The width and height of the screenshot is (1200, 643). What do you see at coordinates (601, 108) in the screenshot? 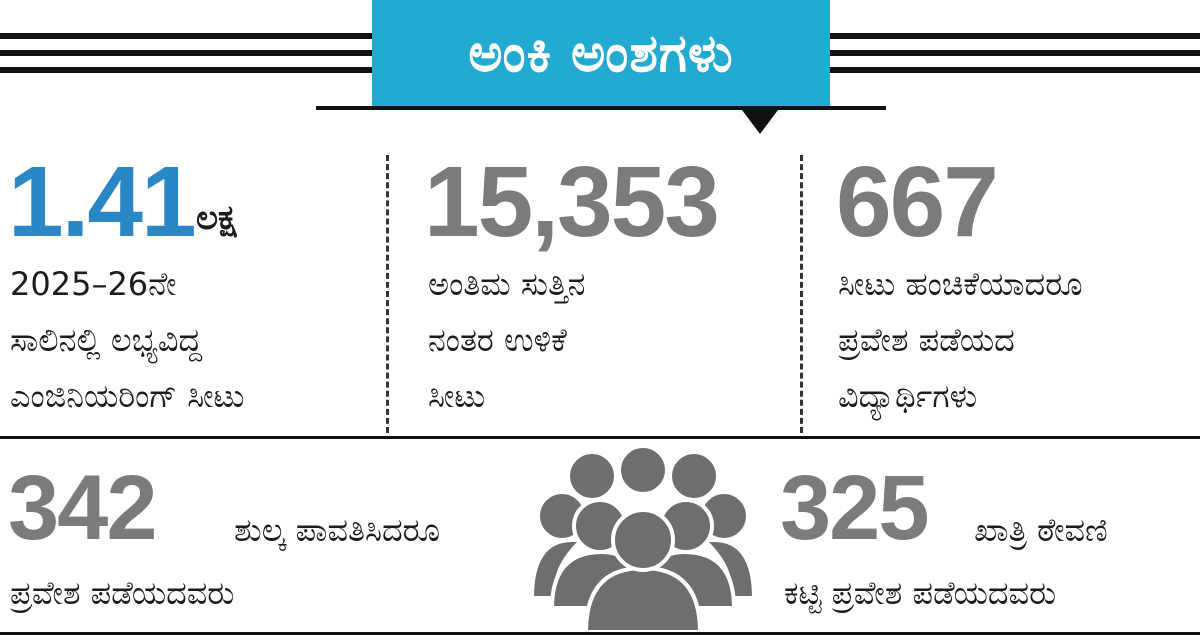
I see `title-underline` at bounding box center [601, 108].